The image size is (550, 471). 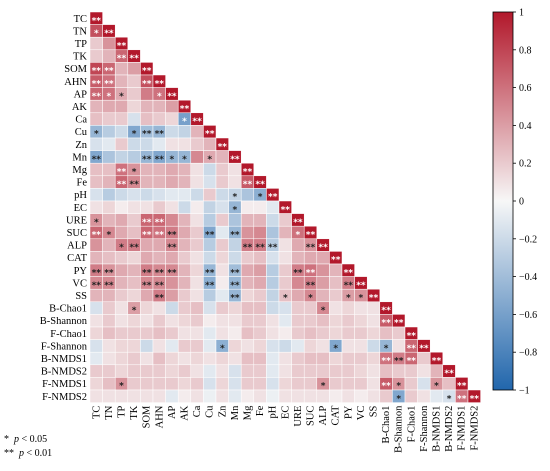 What do you see at coordinates (197, 396) in the screenshot?
I see `heatmap-cell-F-NMDS2-Ca` at bounding box center [197, 396].